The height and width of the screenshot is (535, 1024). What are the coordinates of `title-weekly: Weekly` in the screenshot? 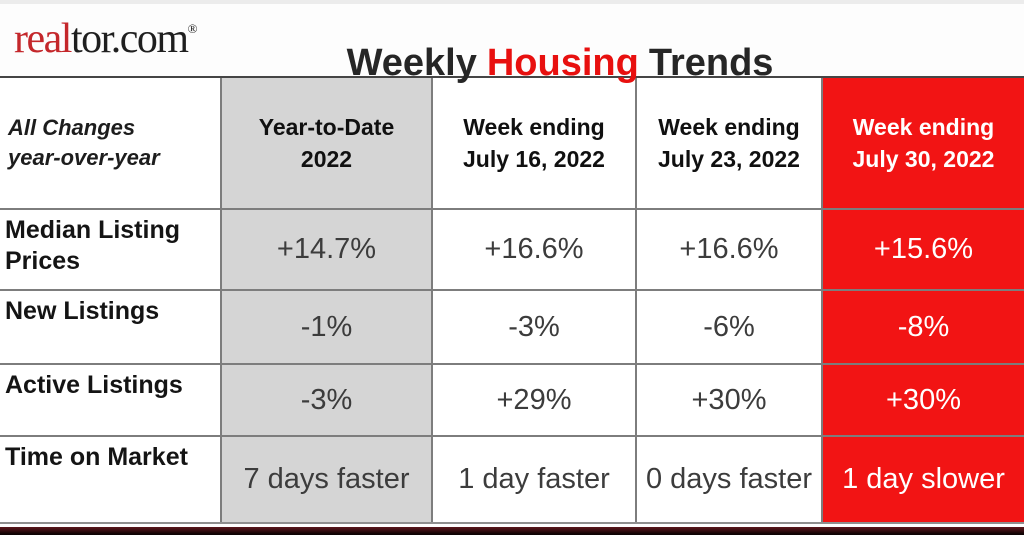 It's located at (411, 63).